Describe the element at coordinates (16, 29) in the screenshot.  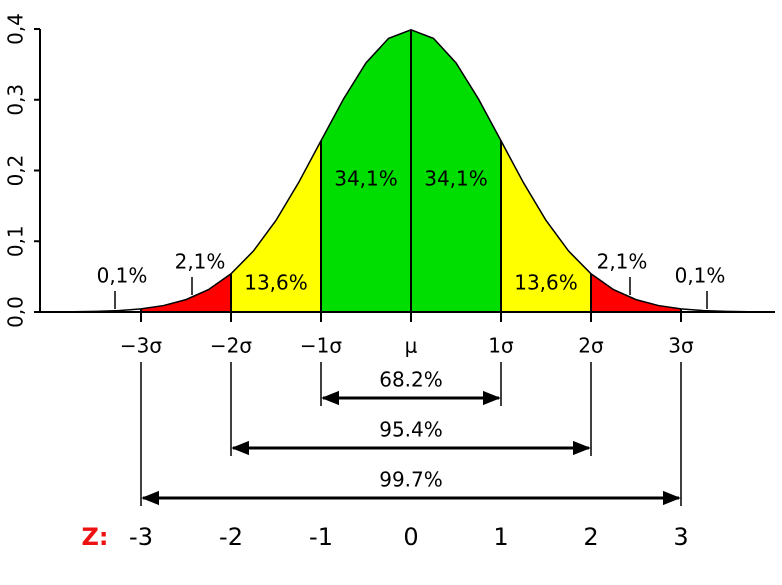
I see `y-tick-label: 0,4` at that location.